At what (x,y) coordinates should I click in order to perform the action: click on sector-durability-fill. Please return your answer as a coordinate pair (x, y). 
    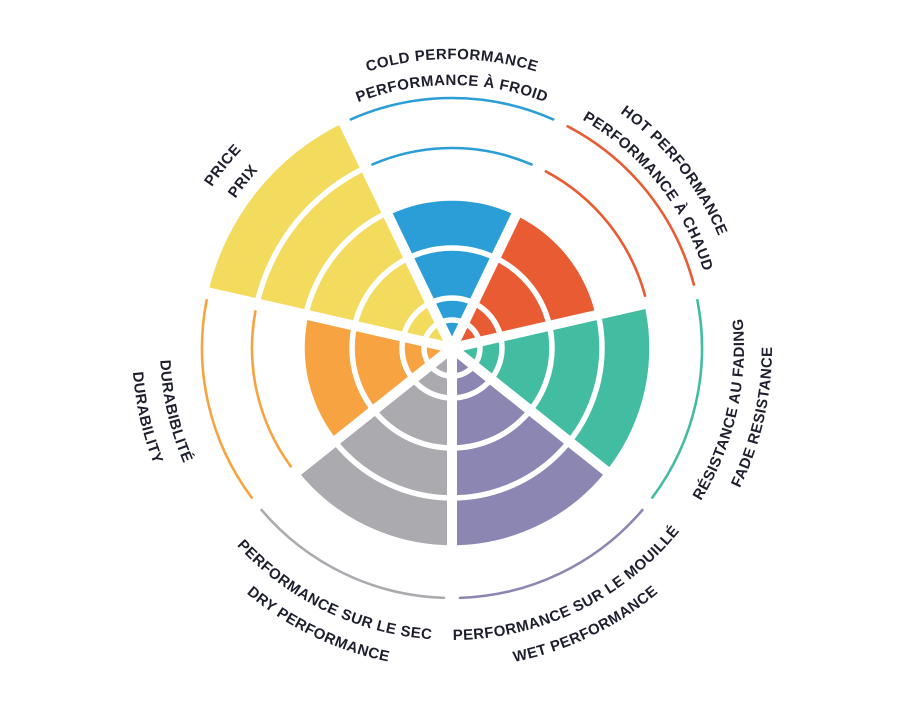
    Looking at the image, I should click on (377, 378).